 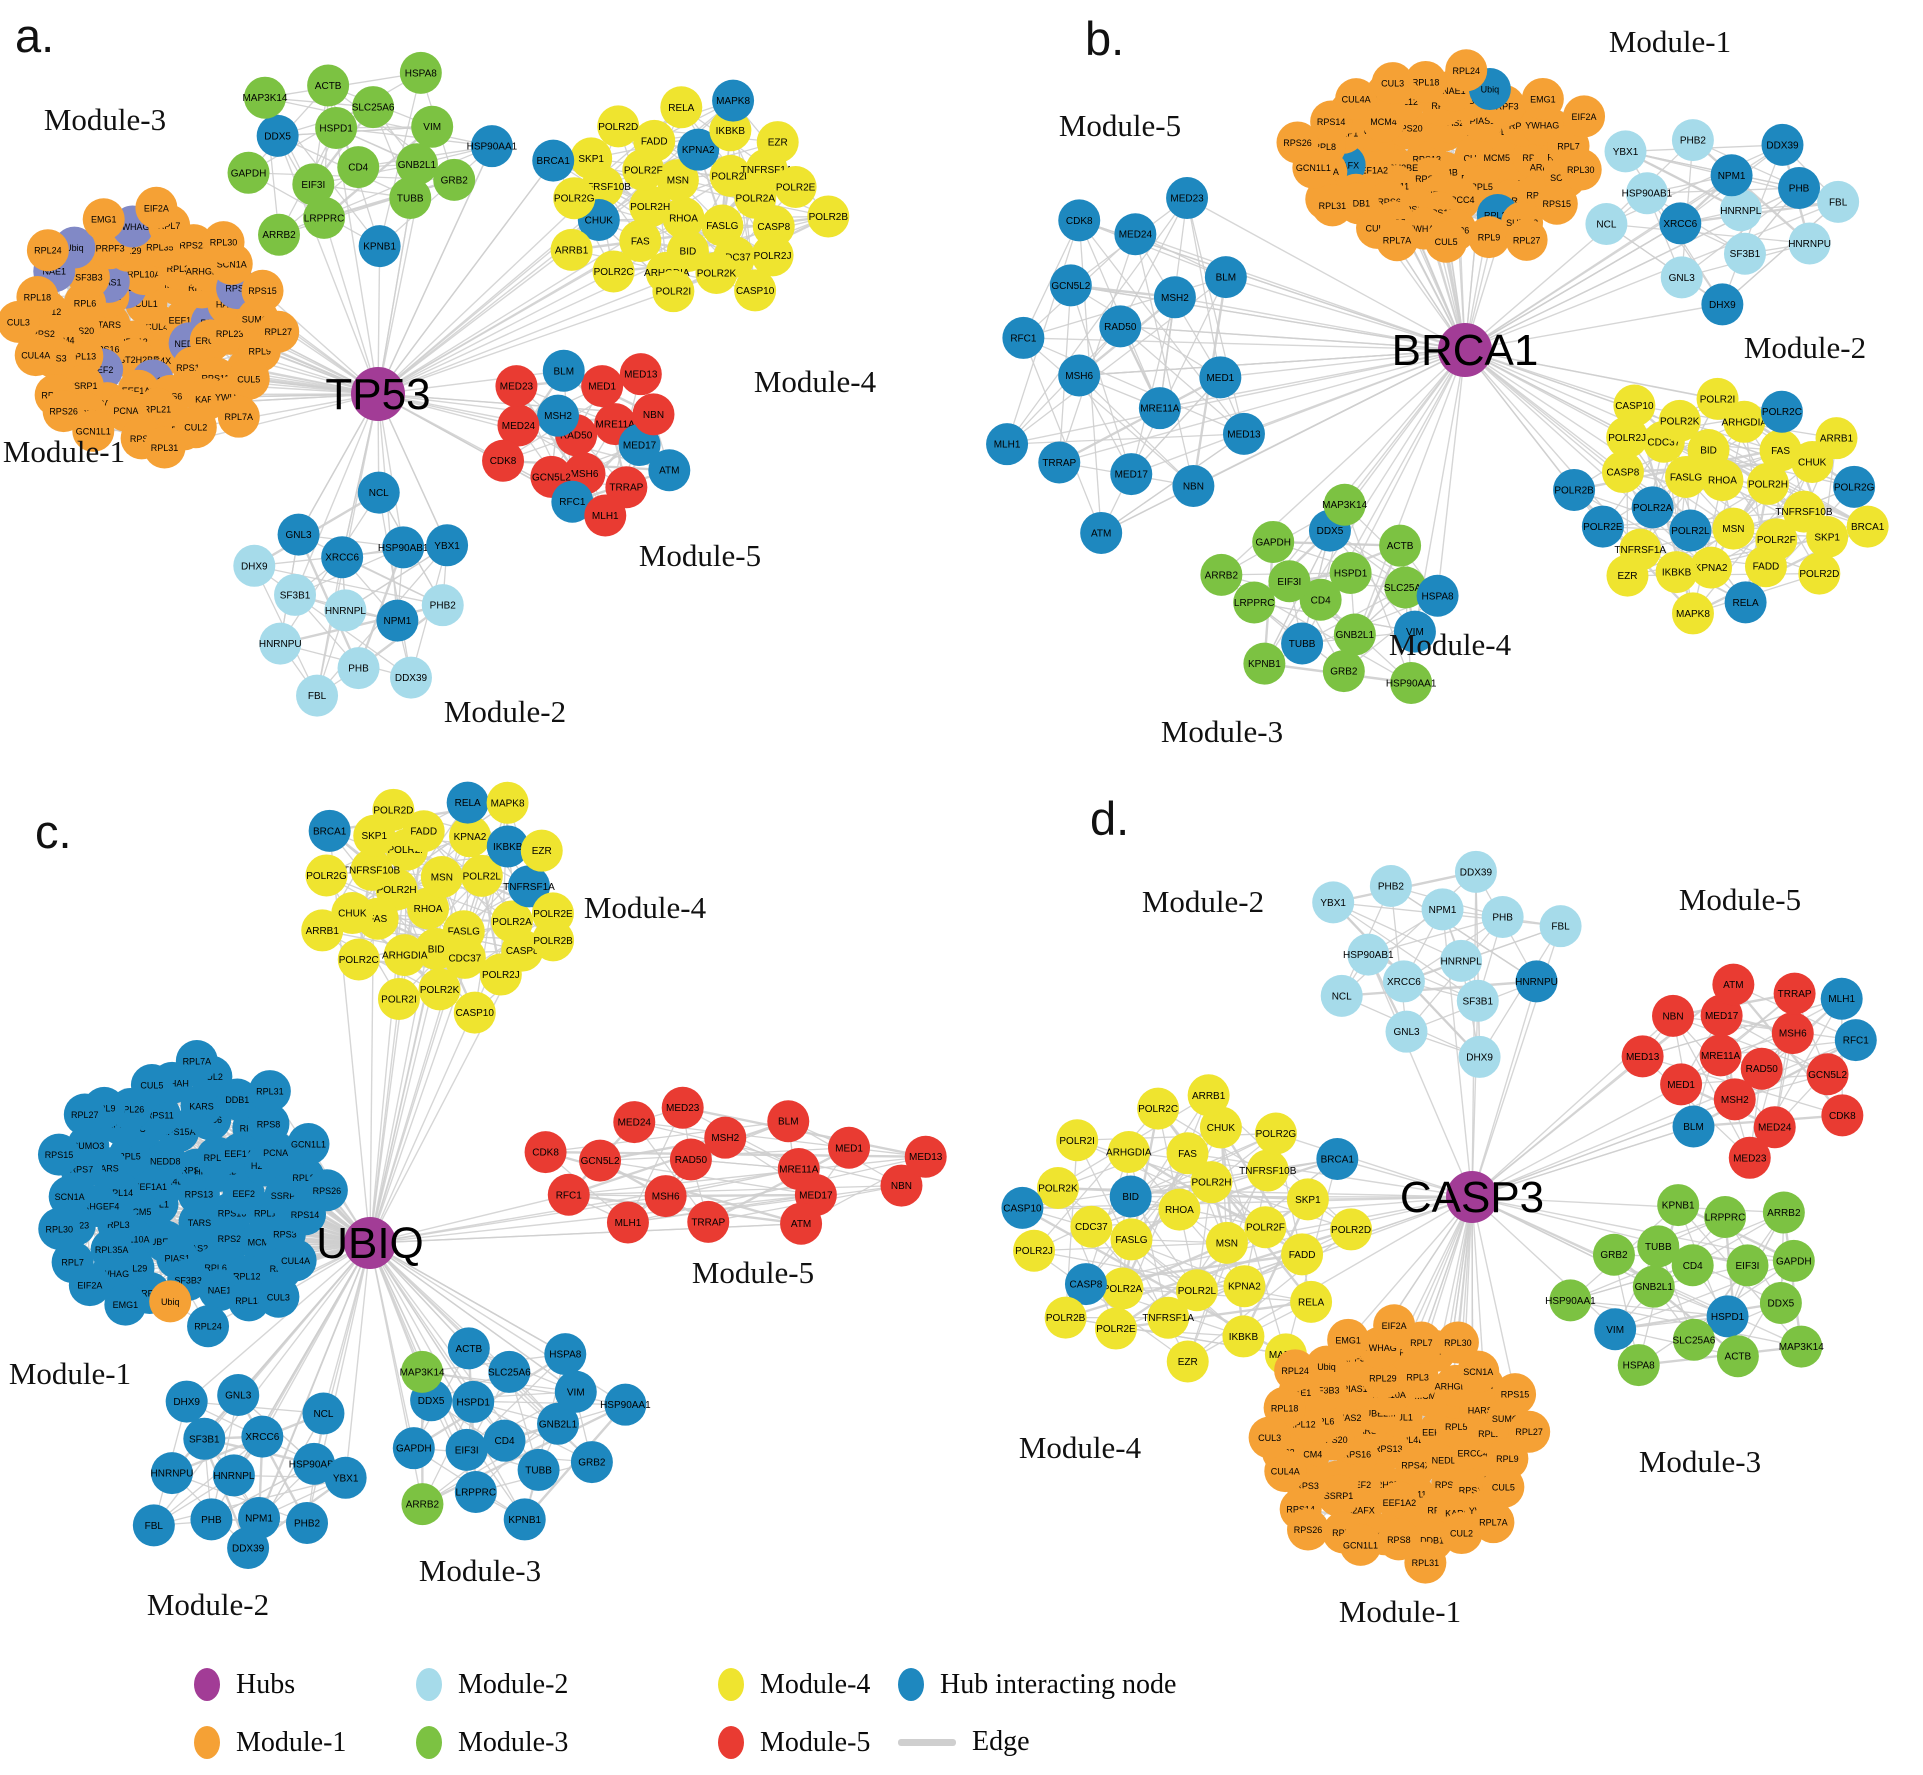 I want to click on node-label-EEF1A2: EEF1A2, so click(x=241, y=1154).